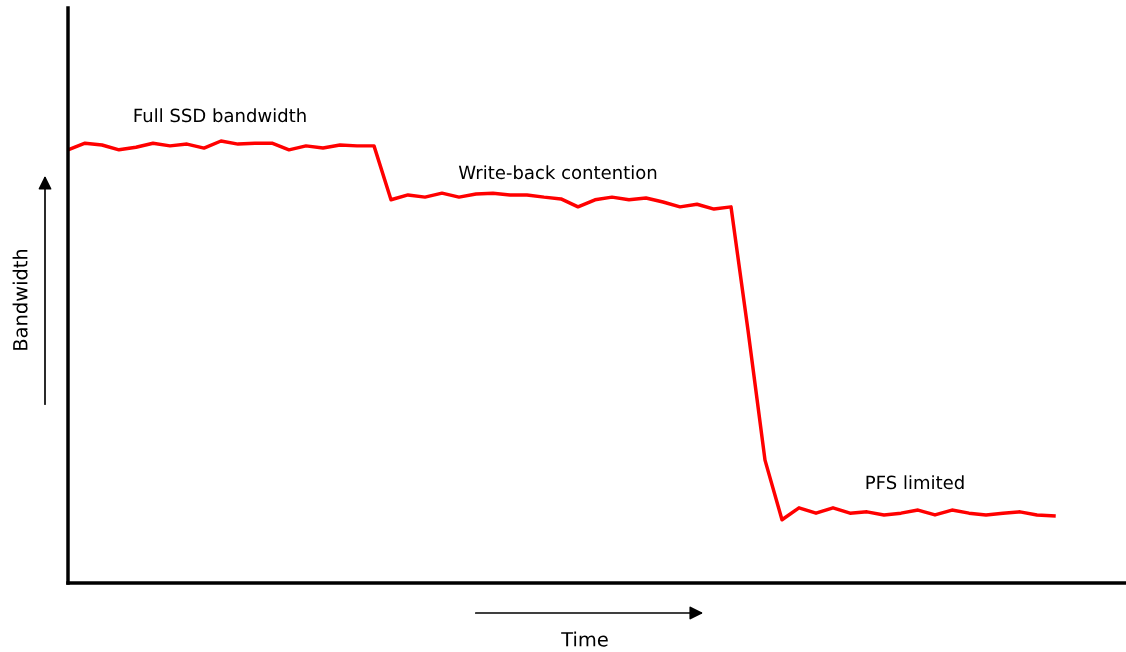 Image resolution: width=1126 pixels, height=652 pixels. Describe the element at coordinates (557, 172) in the screenshot. I see `annotation: Write-back contention` at that location.